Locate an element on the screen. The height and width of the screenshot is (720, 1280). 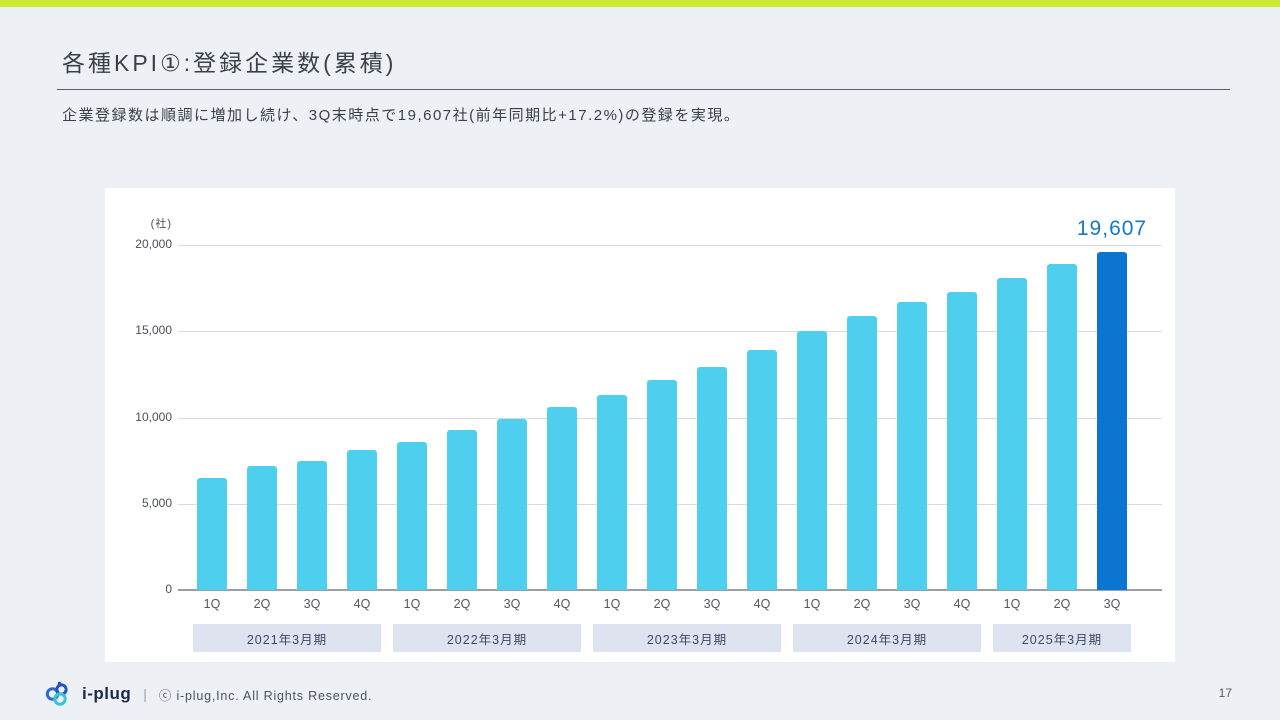
chart-bar-1Q-2025年3月期 is located at coordinates (1012, 433).